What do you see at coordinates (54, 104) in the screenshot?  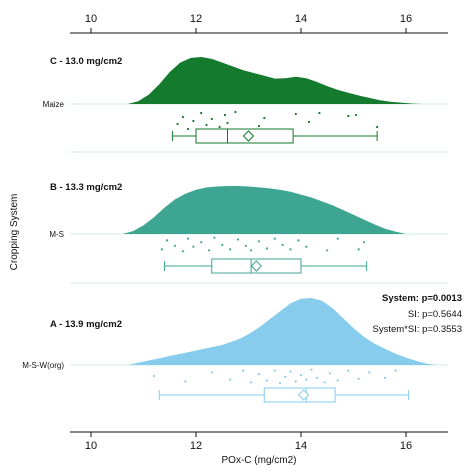 I see `category-label: Maize` at bounding box center [54, 104].